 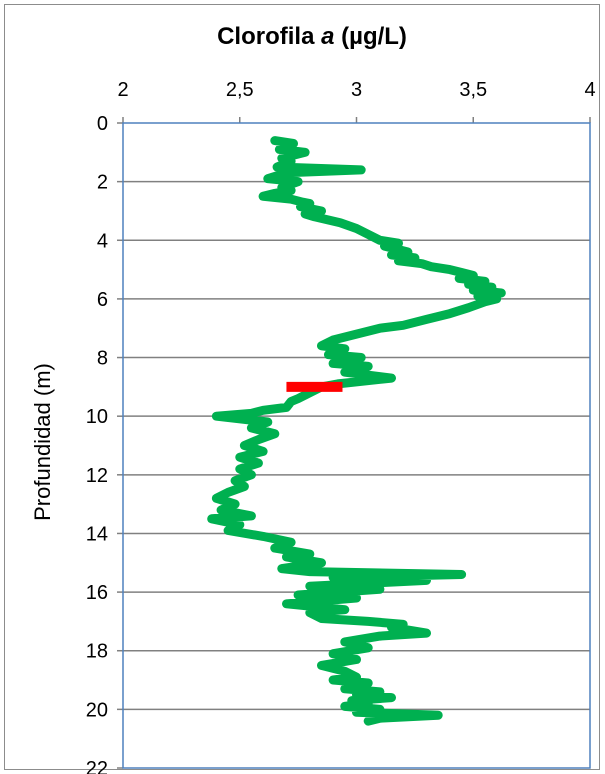 I want to click on chart-title-main: Clorofila, so click(x=269, y=36).